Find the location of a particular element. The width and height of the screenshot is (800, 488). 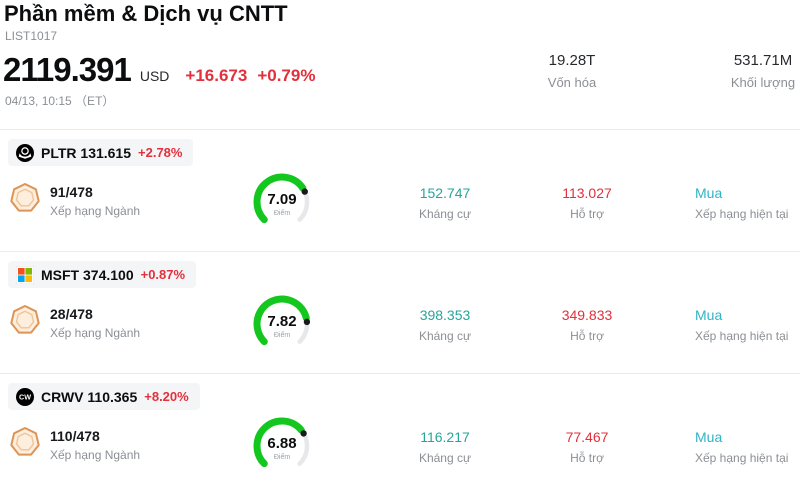

resistance-value: 116.217 is located at coordinates (445, 437).